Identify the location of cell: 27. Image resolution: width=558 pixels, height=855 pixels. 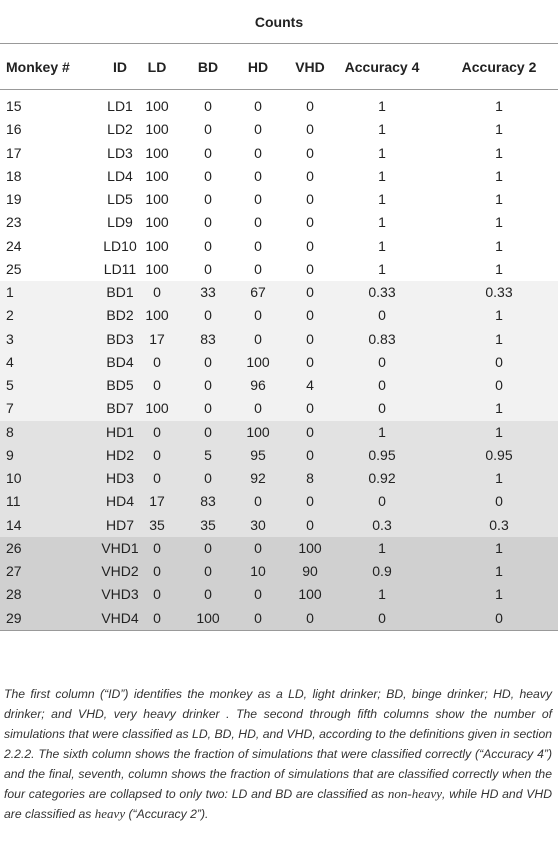
(14, 571).